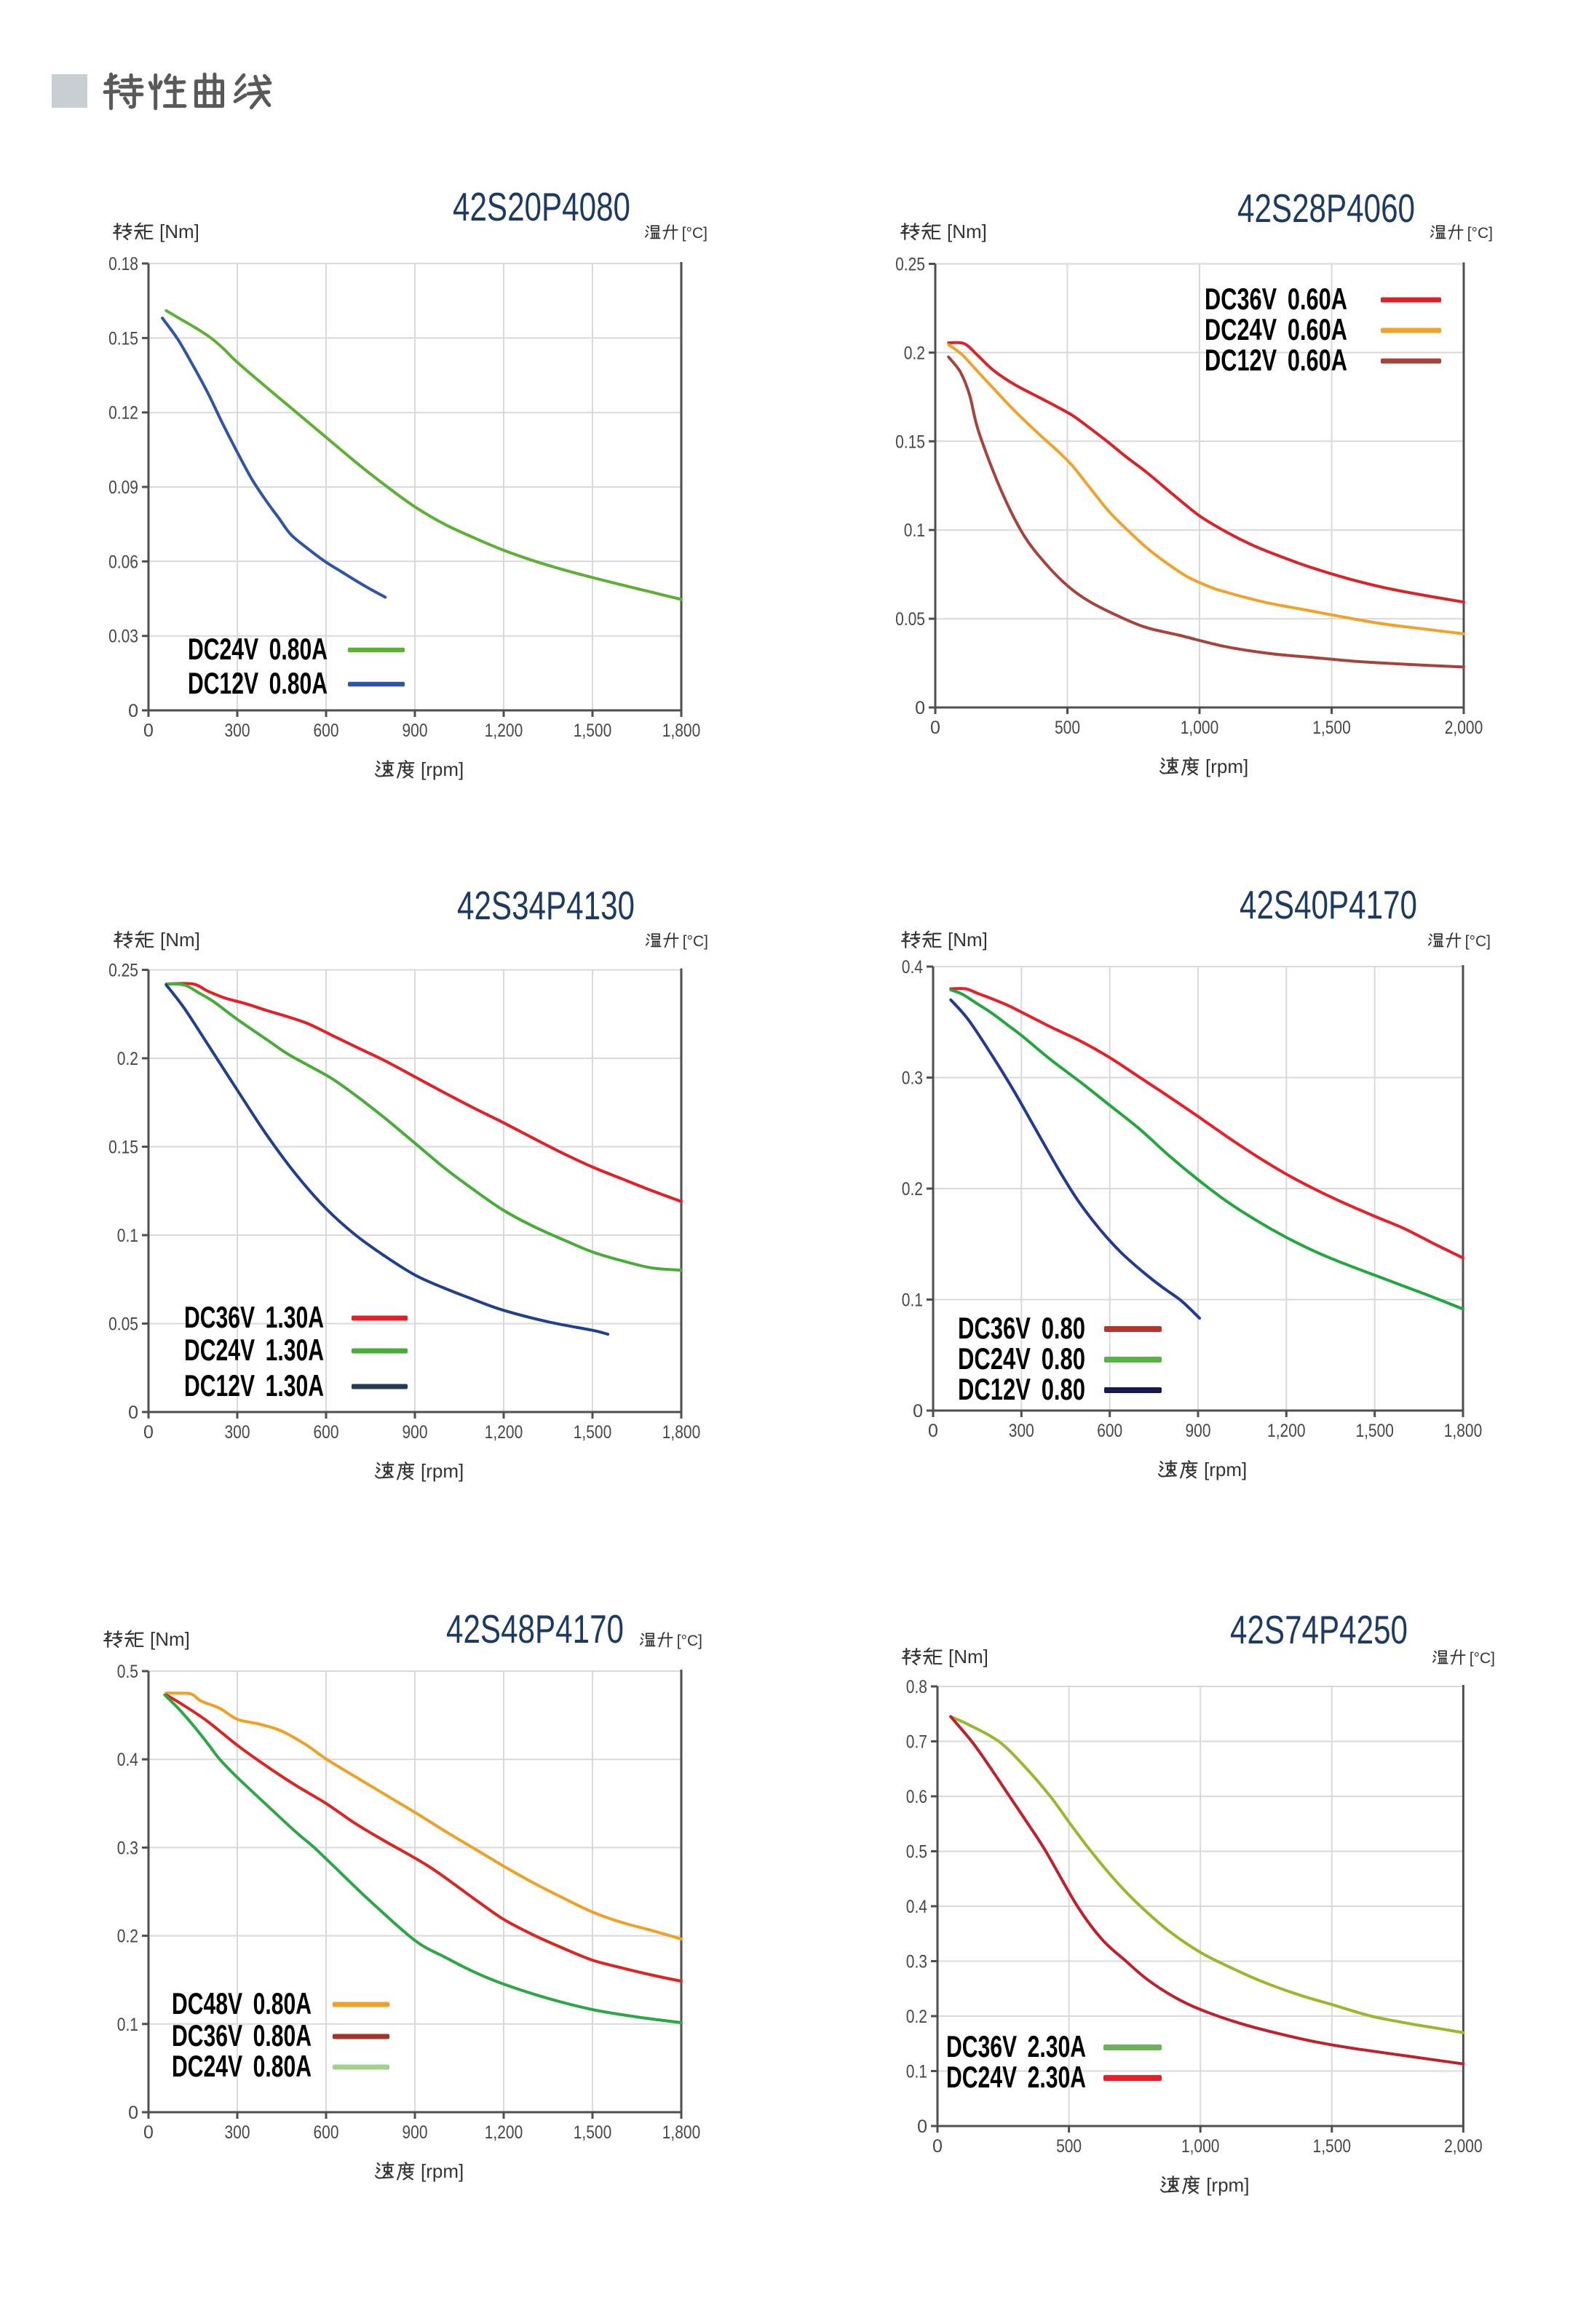 This screenshot has width=1578, height=2324. Describe the element at coordinates (242, 2003) in the screenshot. I see `svg-text: DC48V 0.80A` at that location.